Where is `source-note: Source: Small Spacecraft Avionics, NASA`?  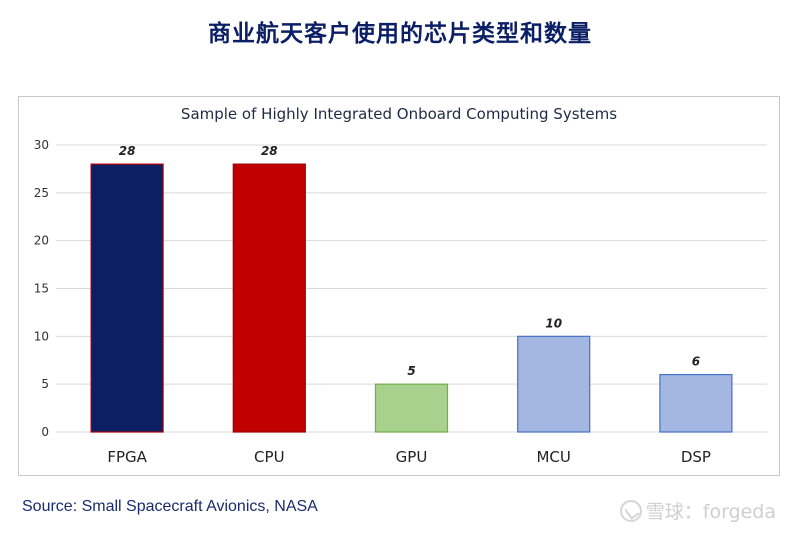 source-note: Source: Small Spacecraft Avionics, NASA is located at coordinates (170, 506).